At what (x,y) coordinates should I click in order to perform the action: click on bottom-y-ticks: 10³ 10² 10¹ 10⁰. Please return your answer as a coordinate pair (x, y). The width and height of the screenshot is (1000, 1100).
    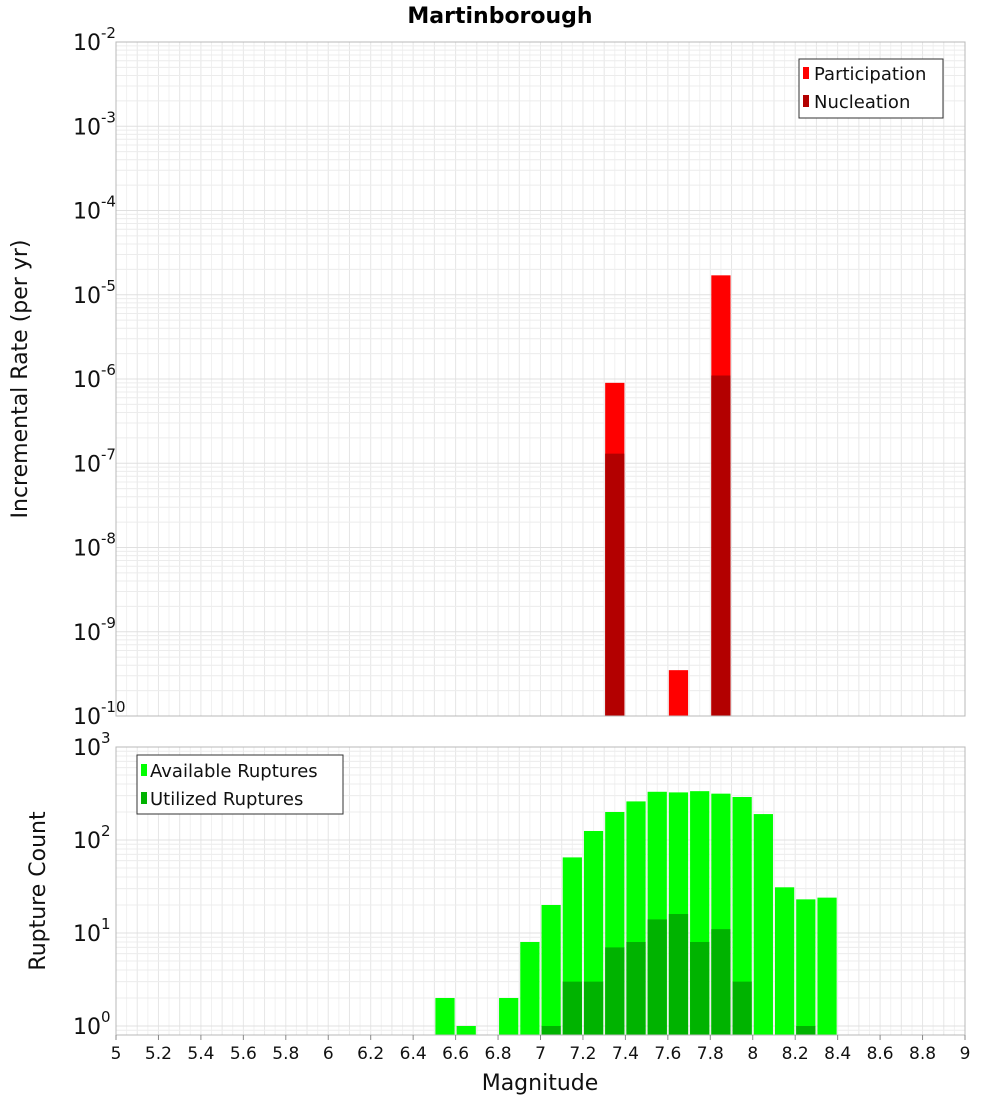
    Looking at the image, I should click on (92, 884).